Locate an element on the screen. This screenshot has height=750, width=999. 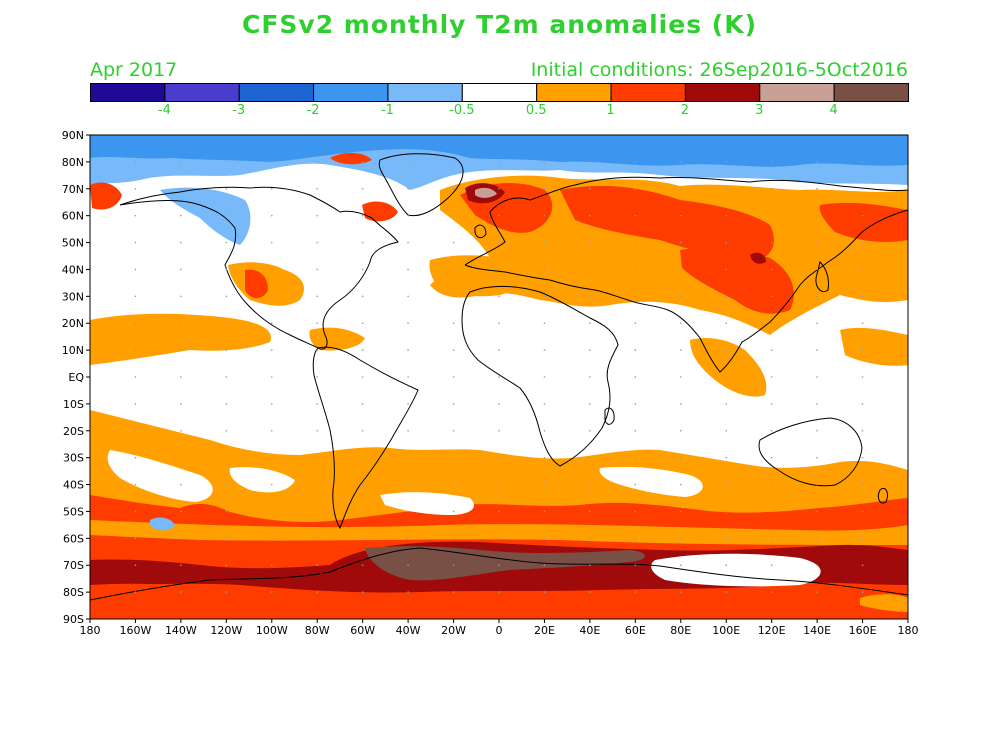
asia-hot-core is located at coordinates (758, 258).